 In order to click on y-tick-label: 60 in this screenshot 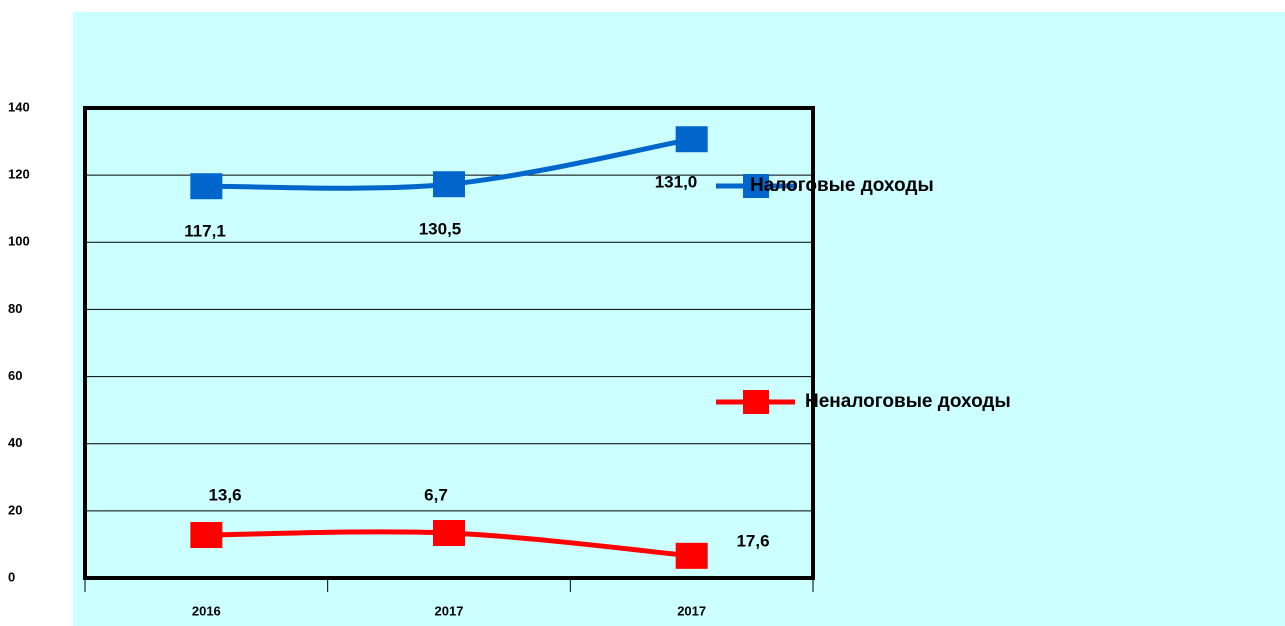, I will do `click(15, 375)`.